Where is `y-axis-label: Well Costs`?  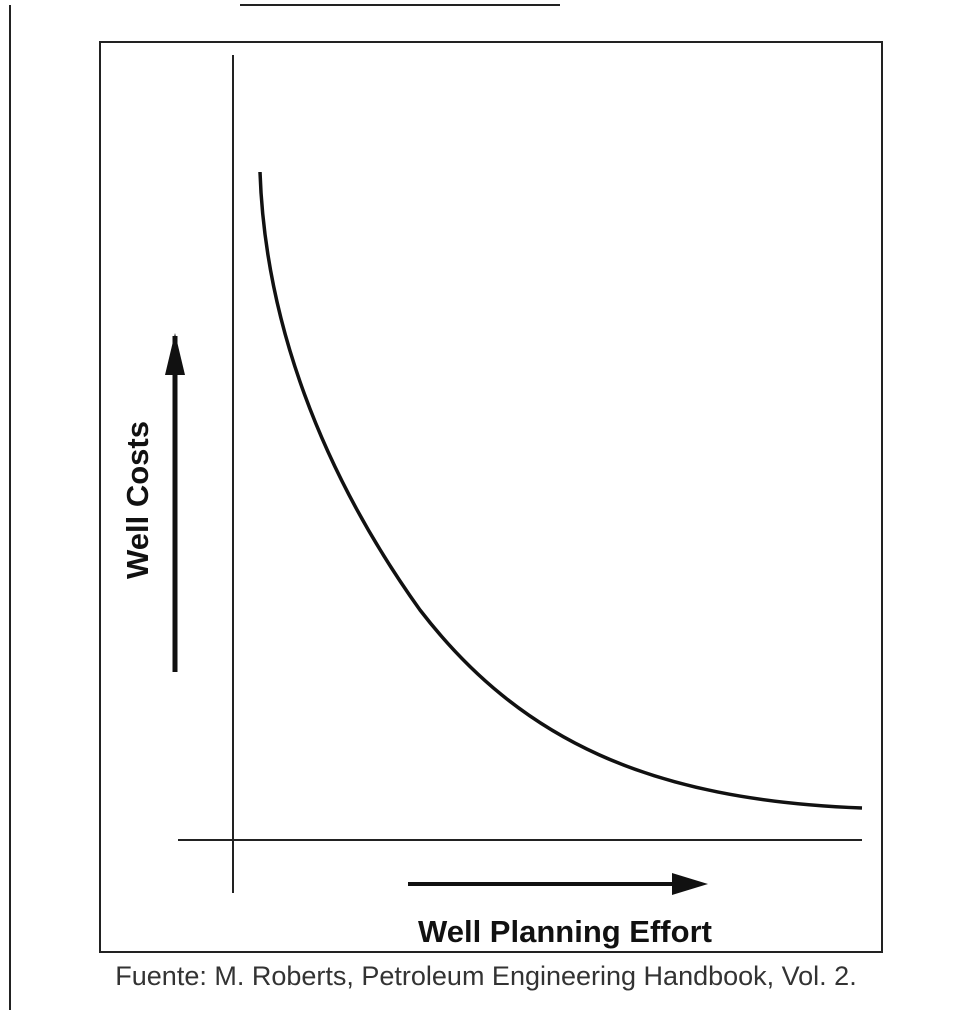 y-axis-label: Well Costs is located at coordinates (137, 500).